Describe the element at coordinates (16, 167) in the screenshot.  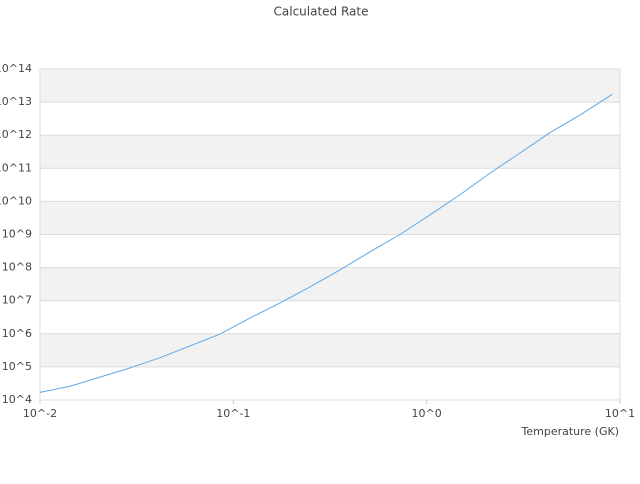
I see `y-tick-label: 10^11` at that location.